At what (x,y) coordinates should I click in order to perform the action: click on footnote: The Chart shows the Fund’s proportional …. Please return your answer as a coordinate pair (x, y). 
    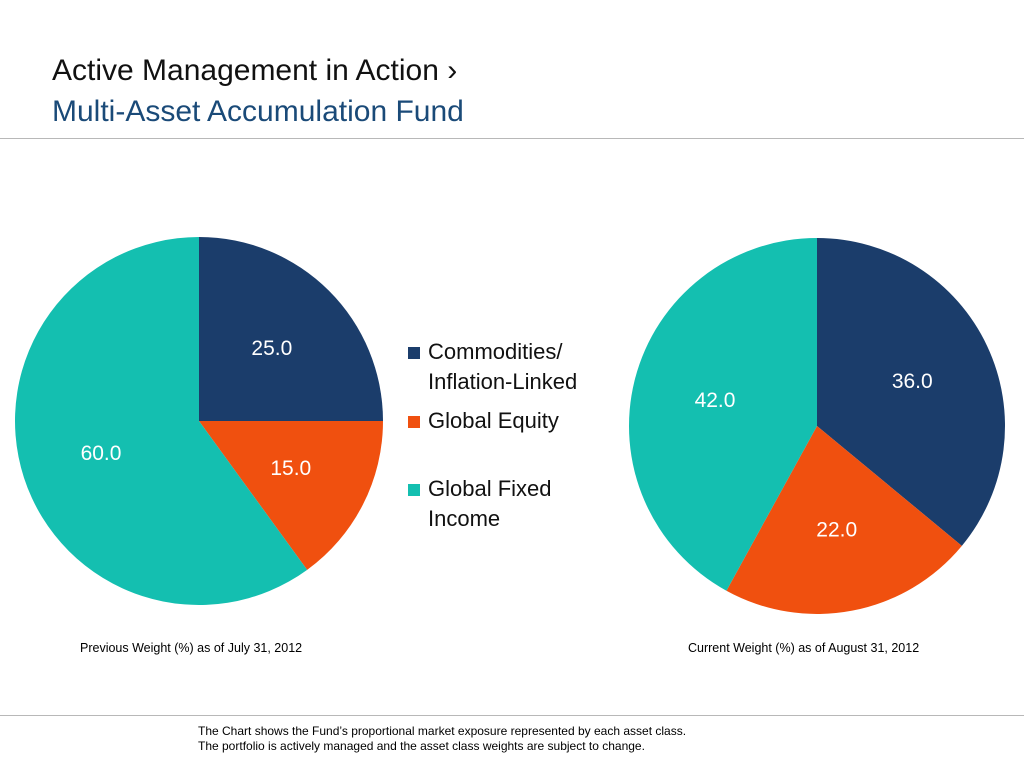
    Looking at the image, I should click on (442, 739).